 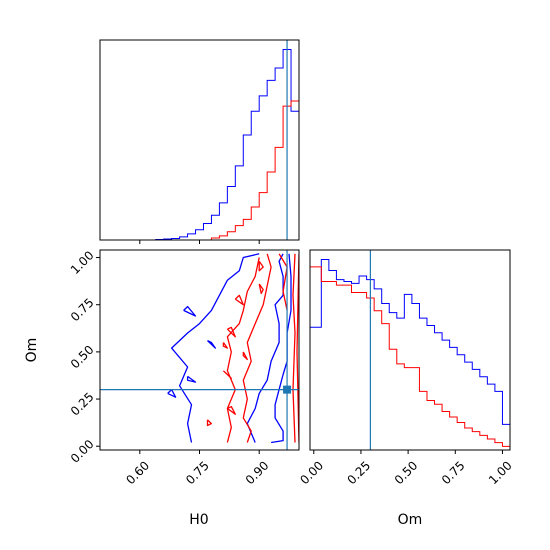 What do you see at coordinates (212, 344) in the screenshot?
I see `joint-contour-s0-c4` at bounding box center [212, 344].